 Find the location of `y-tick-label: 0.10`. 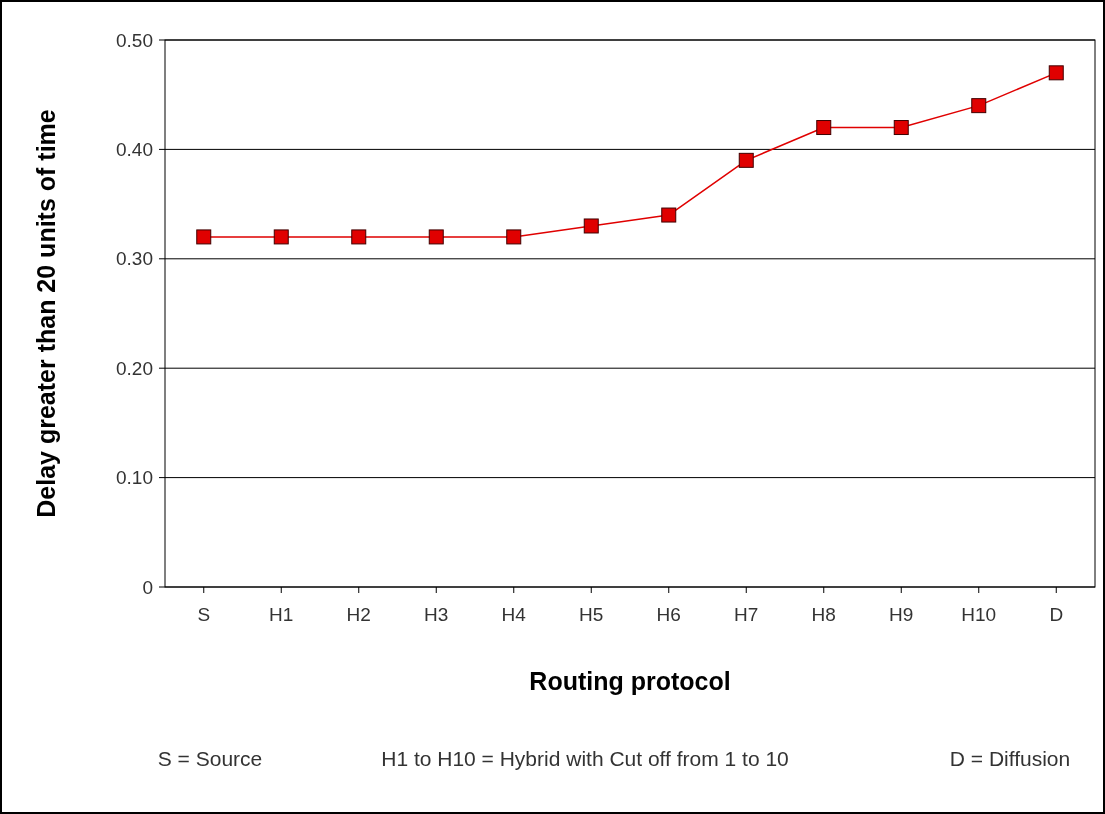

y-tick-label: 0.10 is located at coordinates (134, 478).